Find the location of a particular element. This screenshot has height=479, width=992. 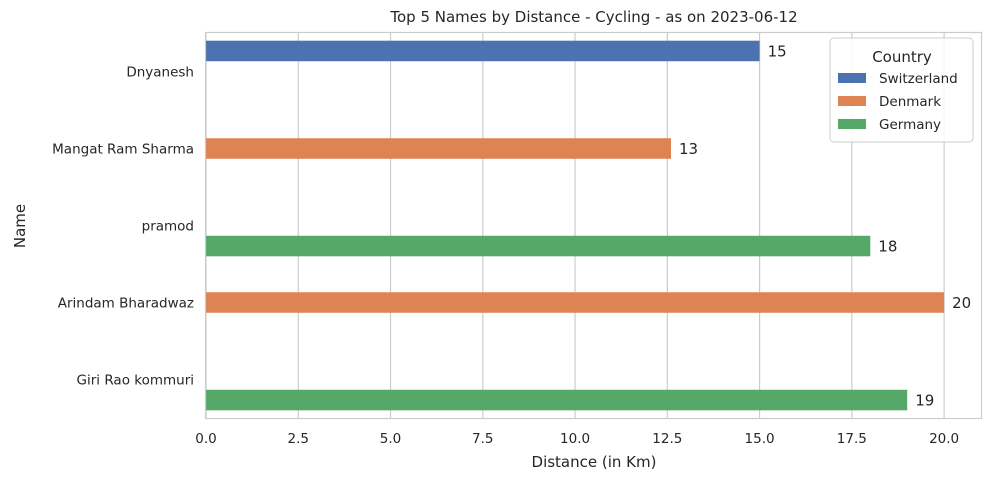

legend-items: Switzerland Denmark Germany is located at coordinates (898, 102).